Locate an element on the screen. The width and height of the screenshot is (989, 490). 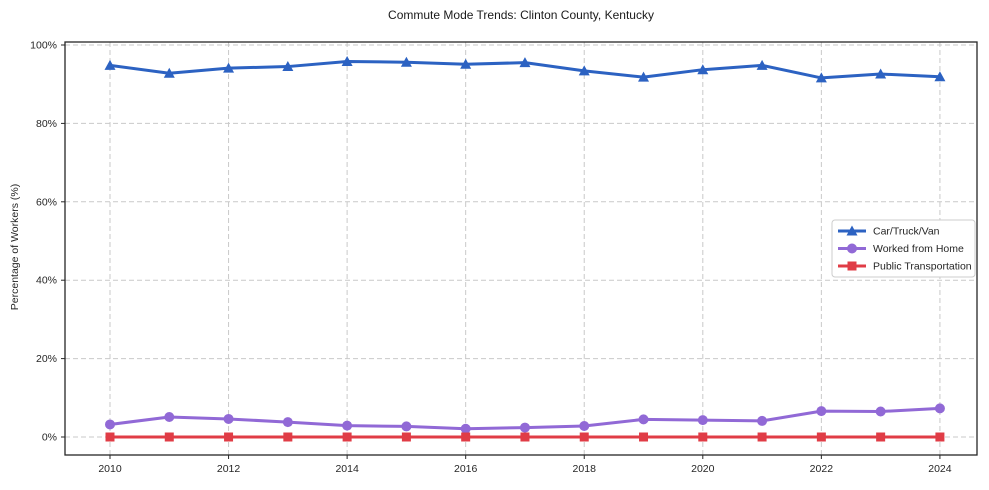
legend-label-public-transportation: Public Transportation is located at coordinates (922, 267).